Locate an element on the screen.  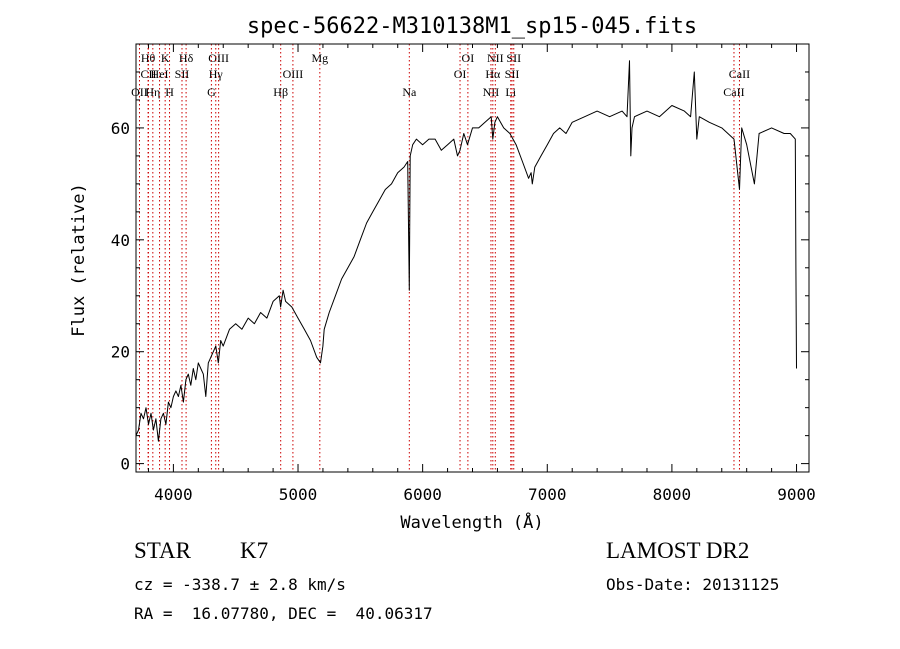
marker-label-14: Mg is located at coordinates (319, 58).